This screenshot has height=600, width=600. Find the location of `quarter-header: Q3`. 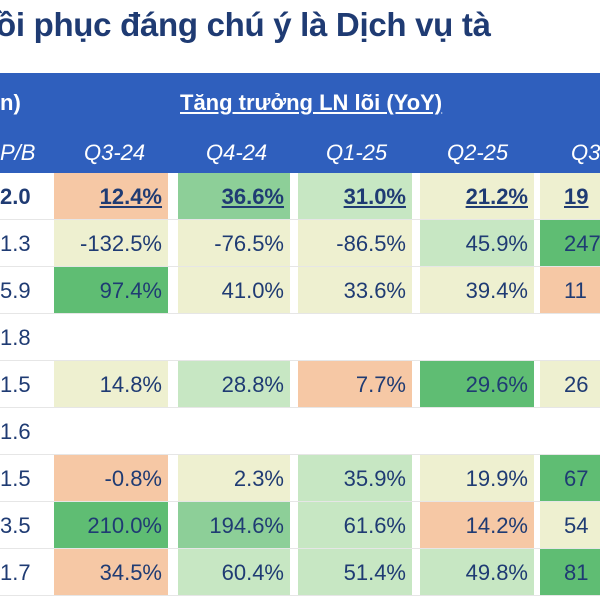

quarter-header: Q3 is located at coordinates (585, 152).